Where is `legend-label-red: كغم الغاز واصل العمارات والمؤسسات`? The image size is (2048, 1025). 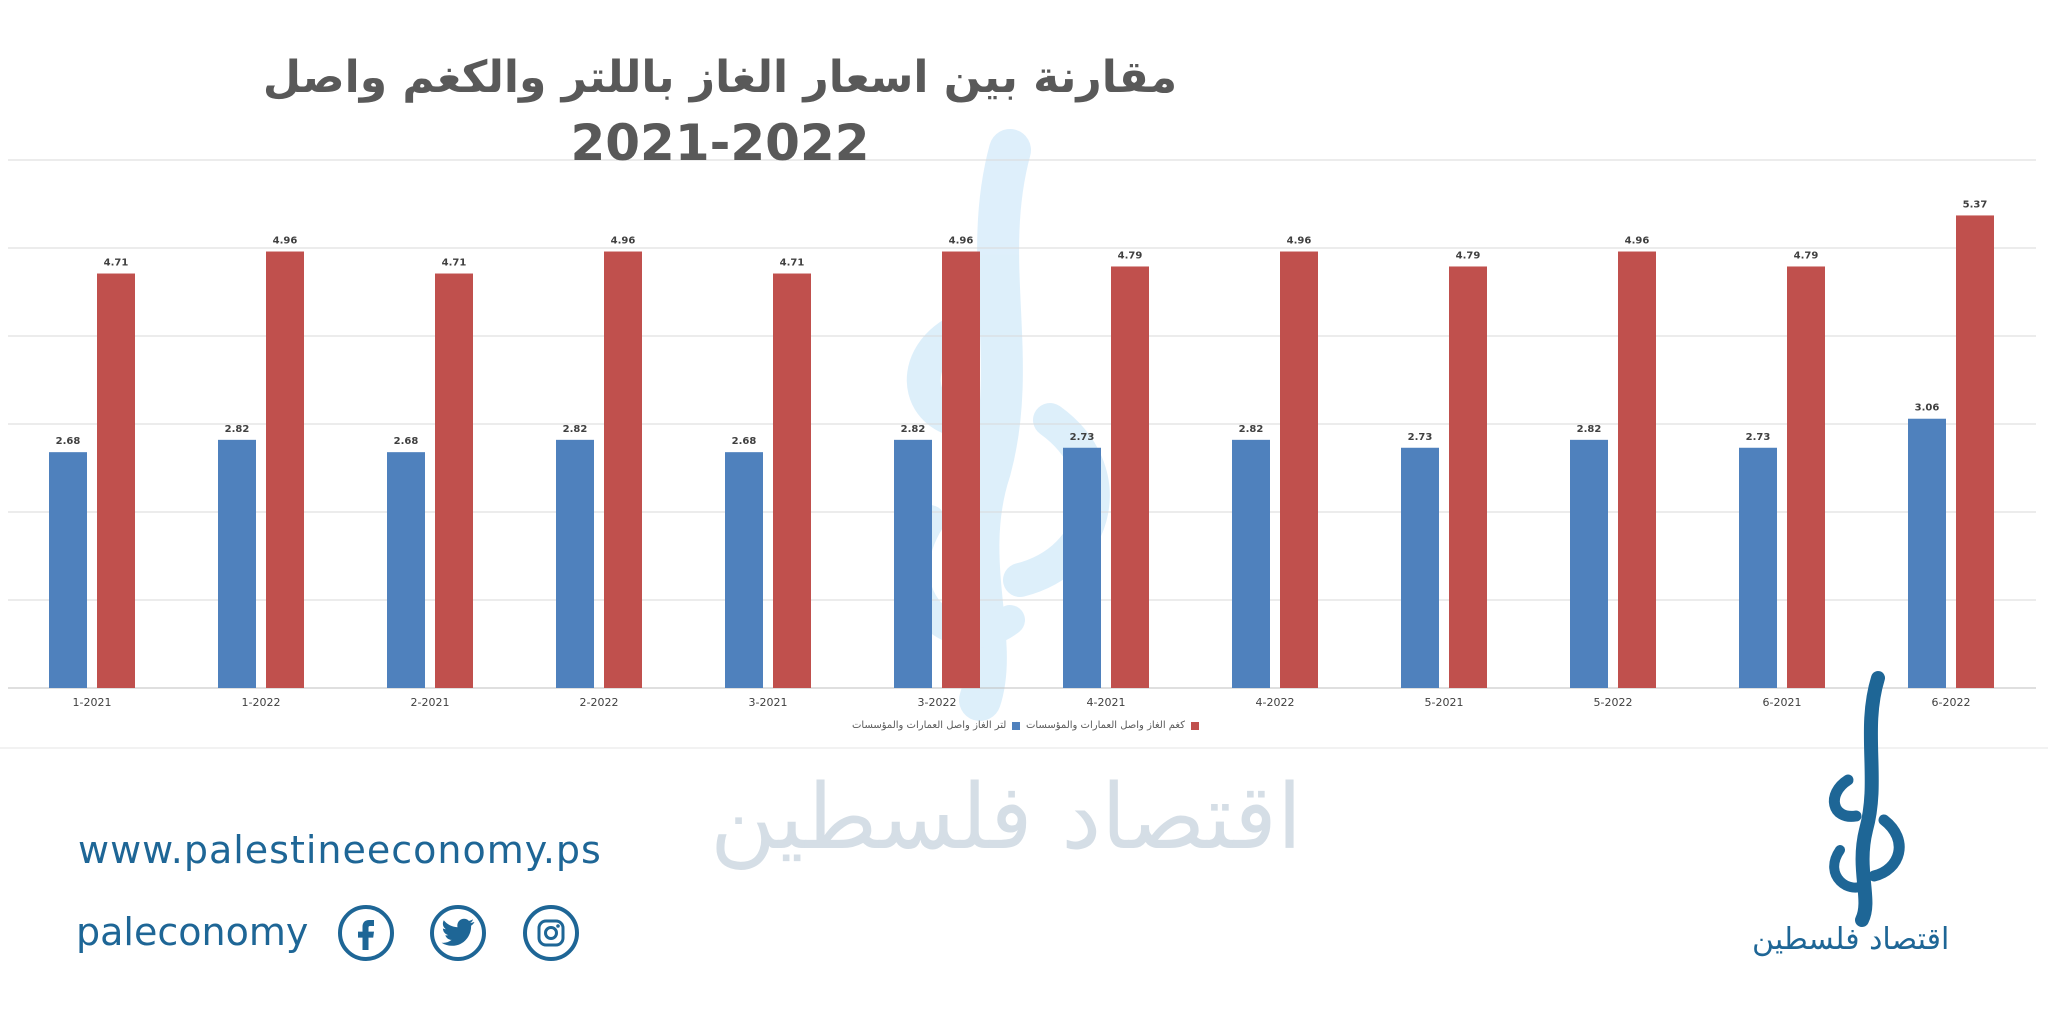 legend-label-red: كغم الغاز واصل العمارات والمؤسسات is located at coordinates (1106, 725).